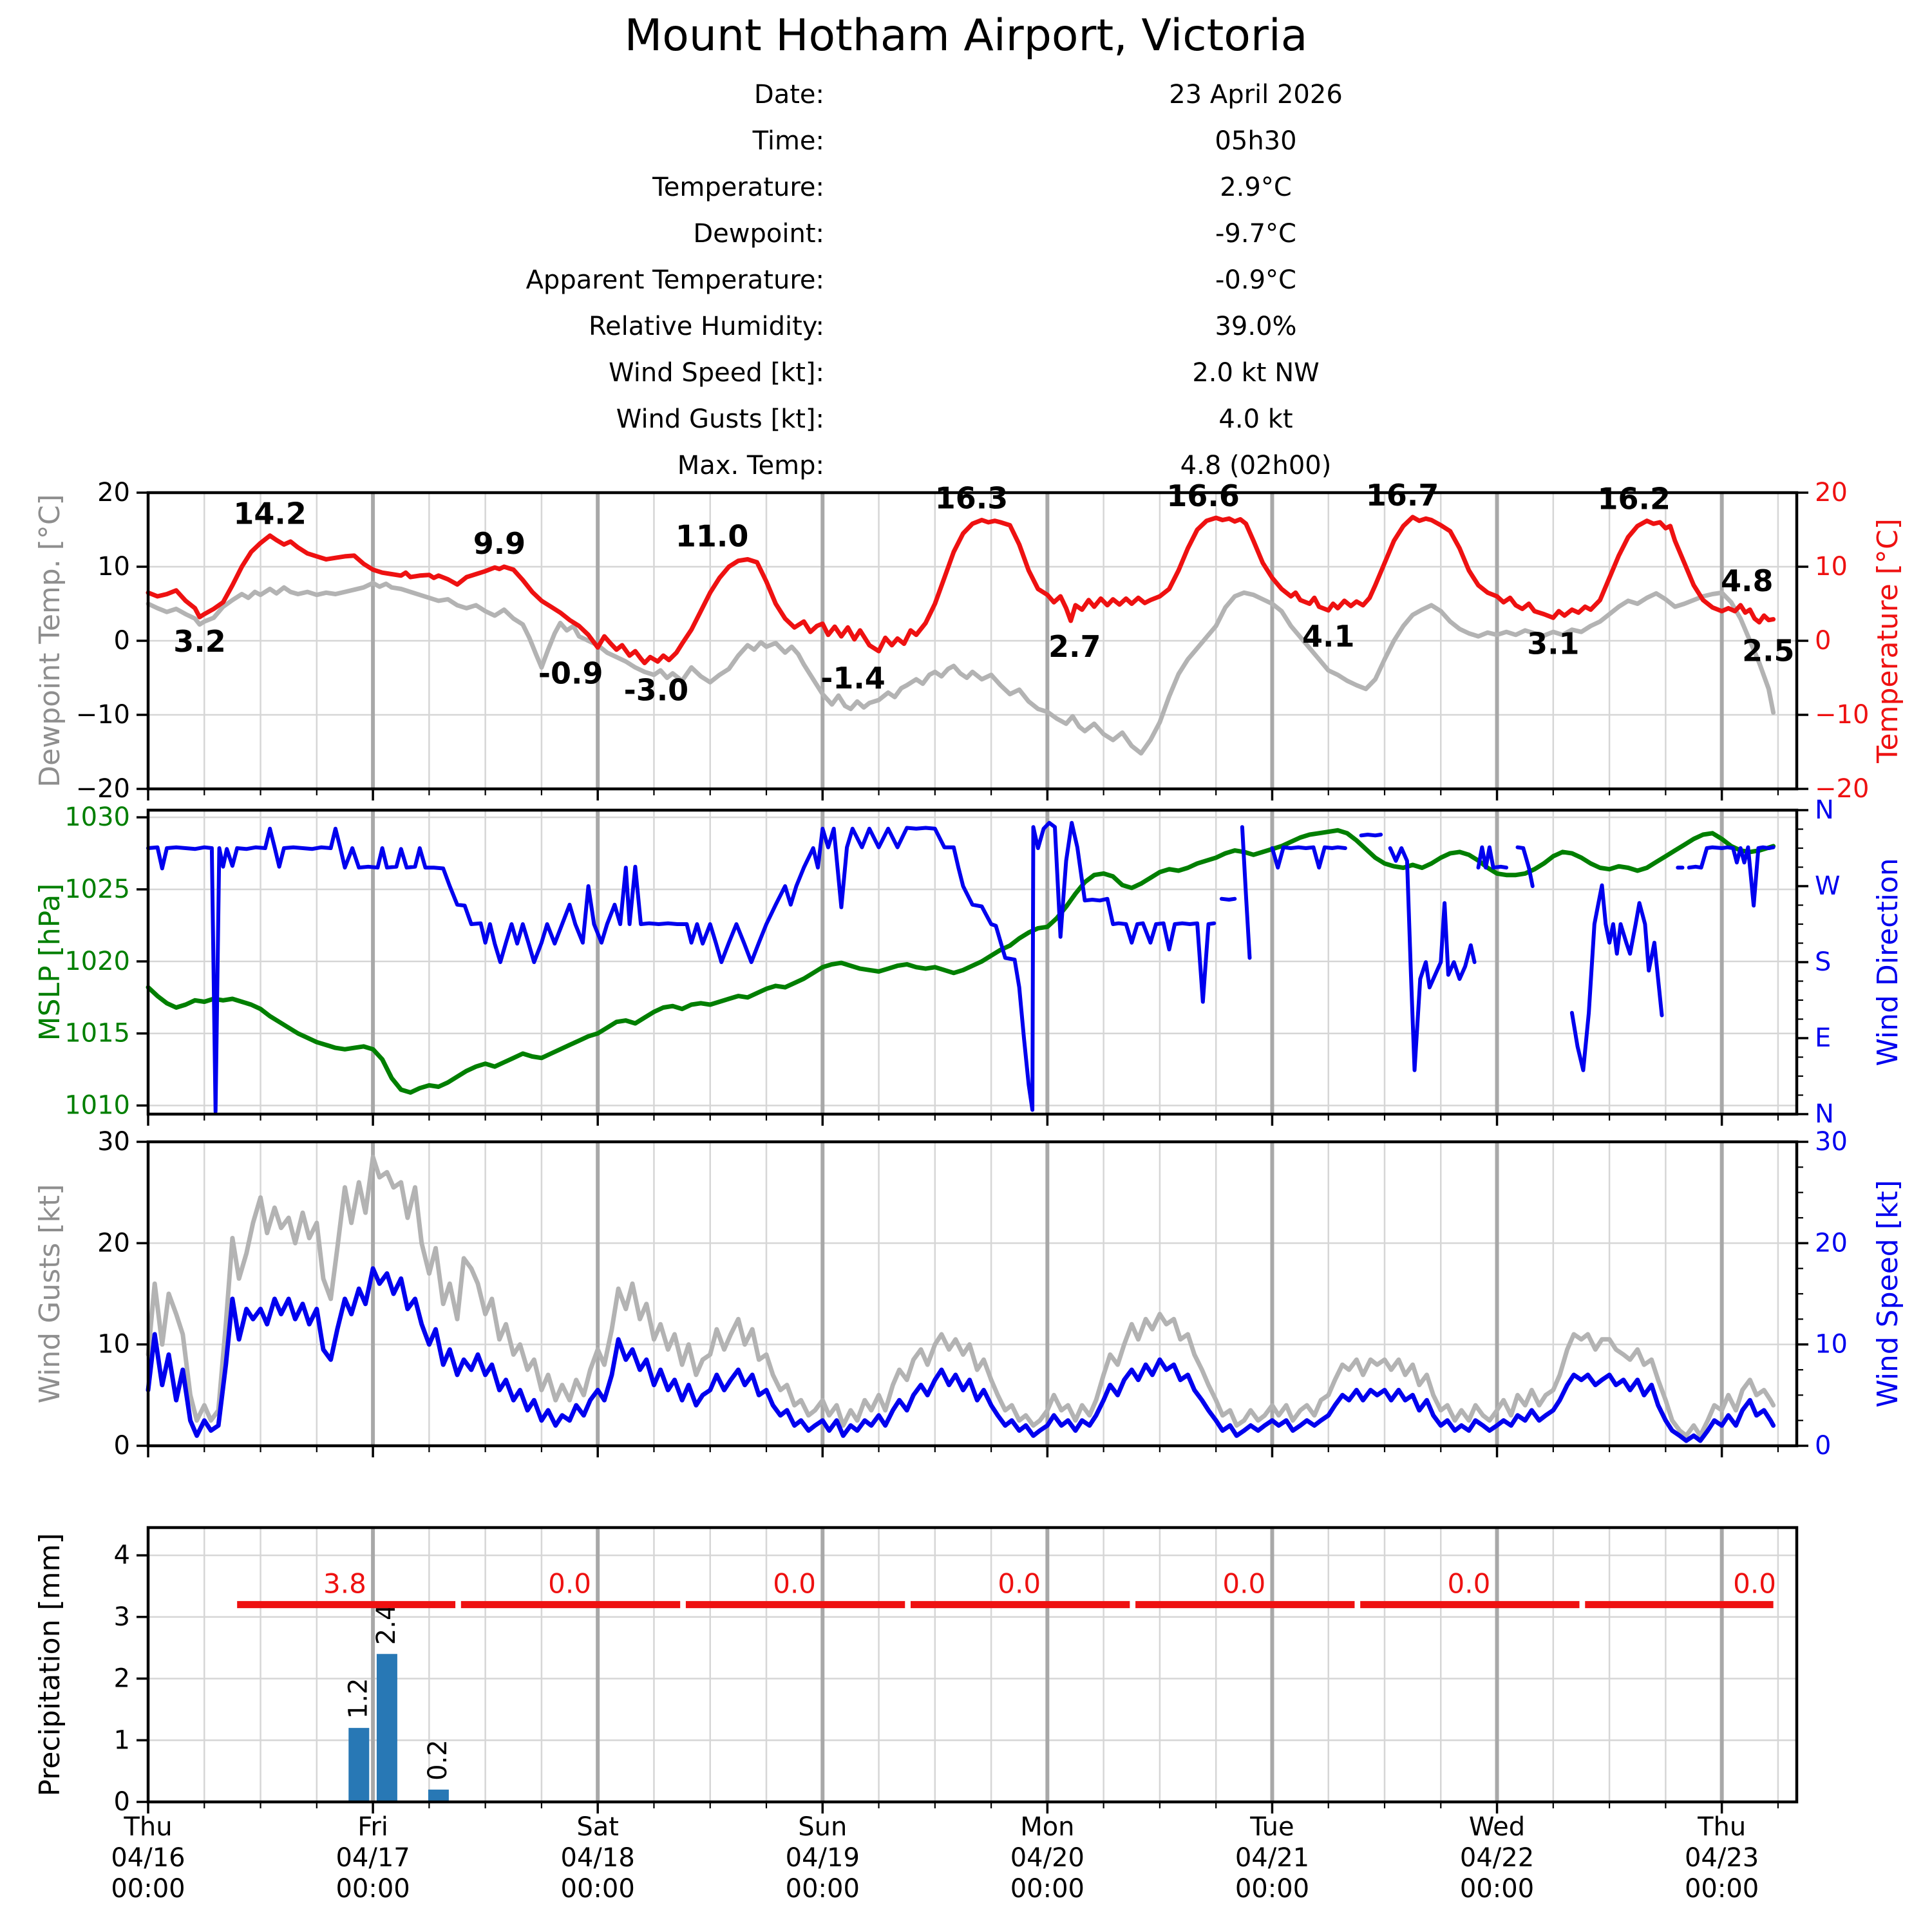 The width and height of the screenshot is (1932, 1932). Describe the element at coordinates (1329, 636) in the screenshot. I see `extreme-label: 4.1` at that location.